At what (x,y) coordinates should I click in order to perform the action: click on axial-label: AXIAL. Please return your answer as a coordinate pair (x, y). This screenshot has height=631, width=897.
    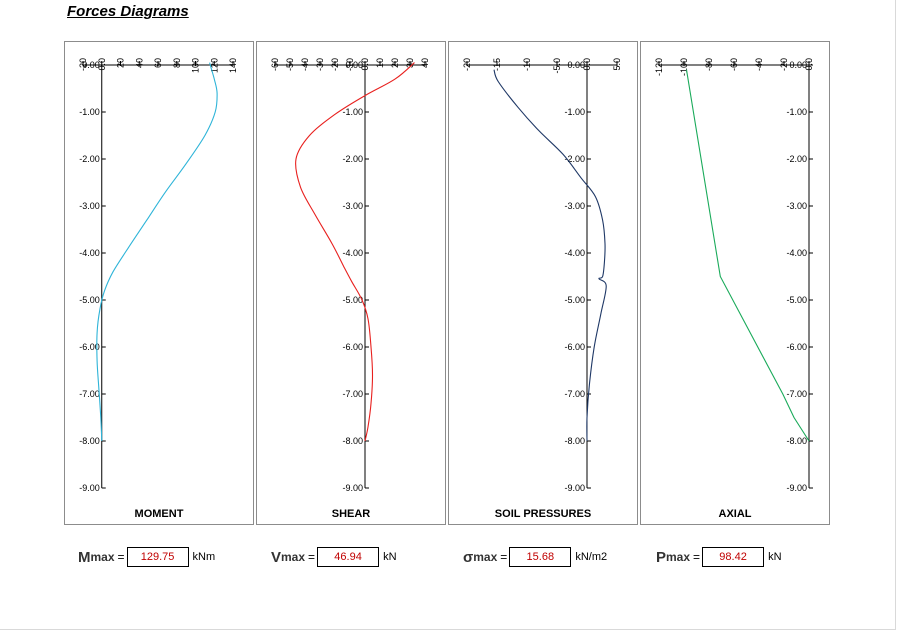
    Looking at the image, I should click on (735, 514).